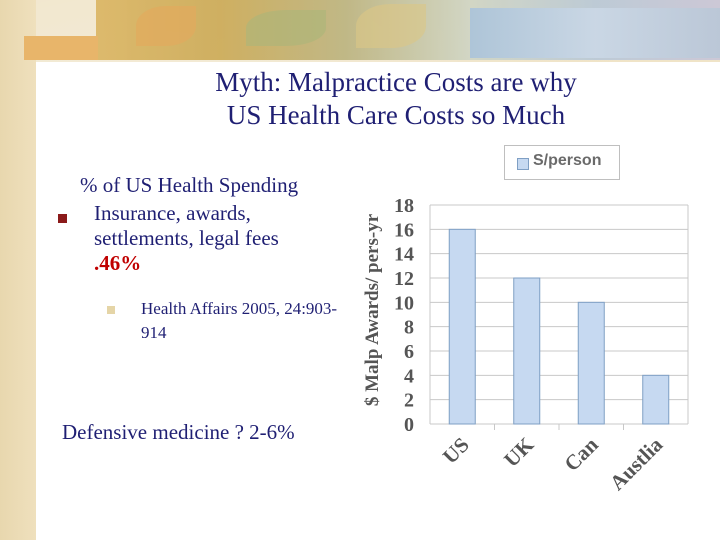 This screenshot has width=720, height=540. What do you see at coordinates (404, 255) in the screenshot?
I see `y-tick-label: 14` at bounding box center [404, 255].